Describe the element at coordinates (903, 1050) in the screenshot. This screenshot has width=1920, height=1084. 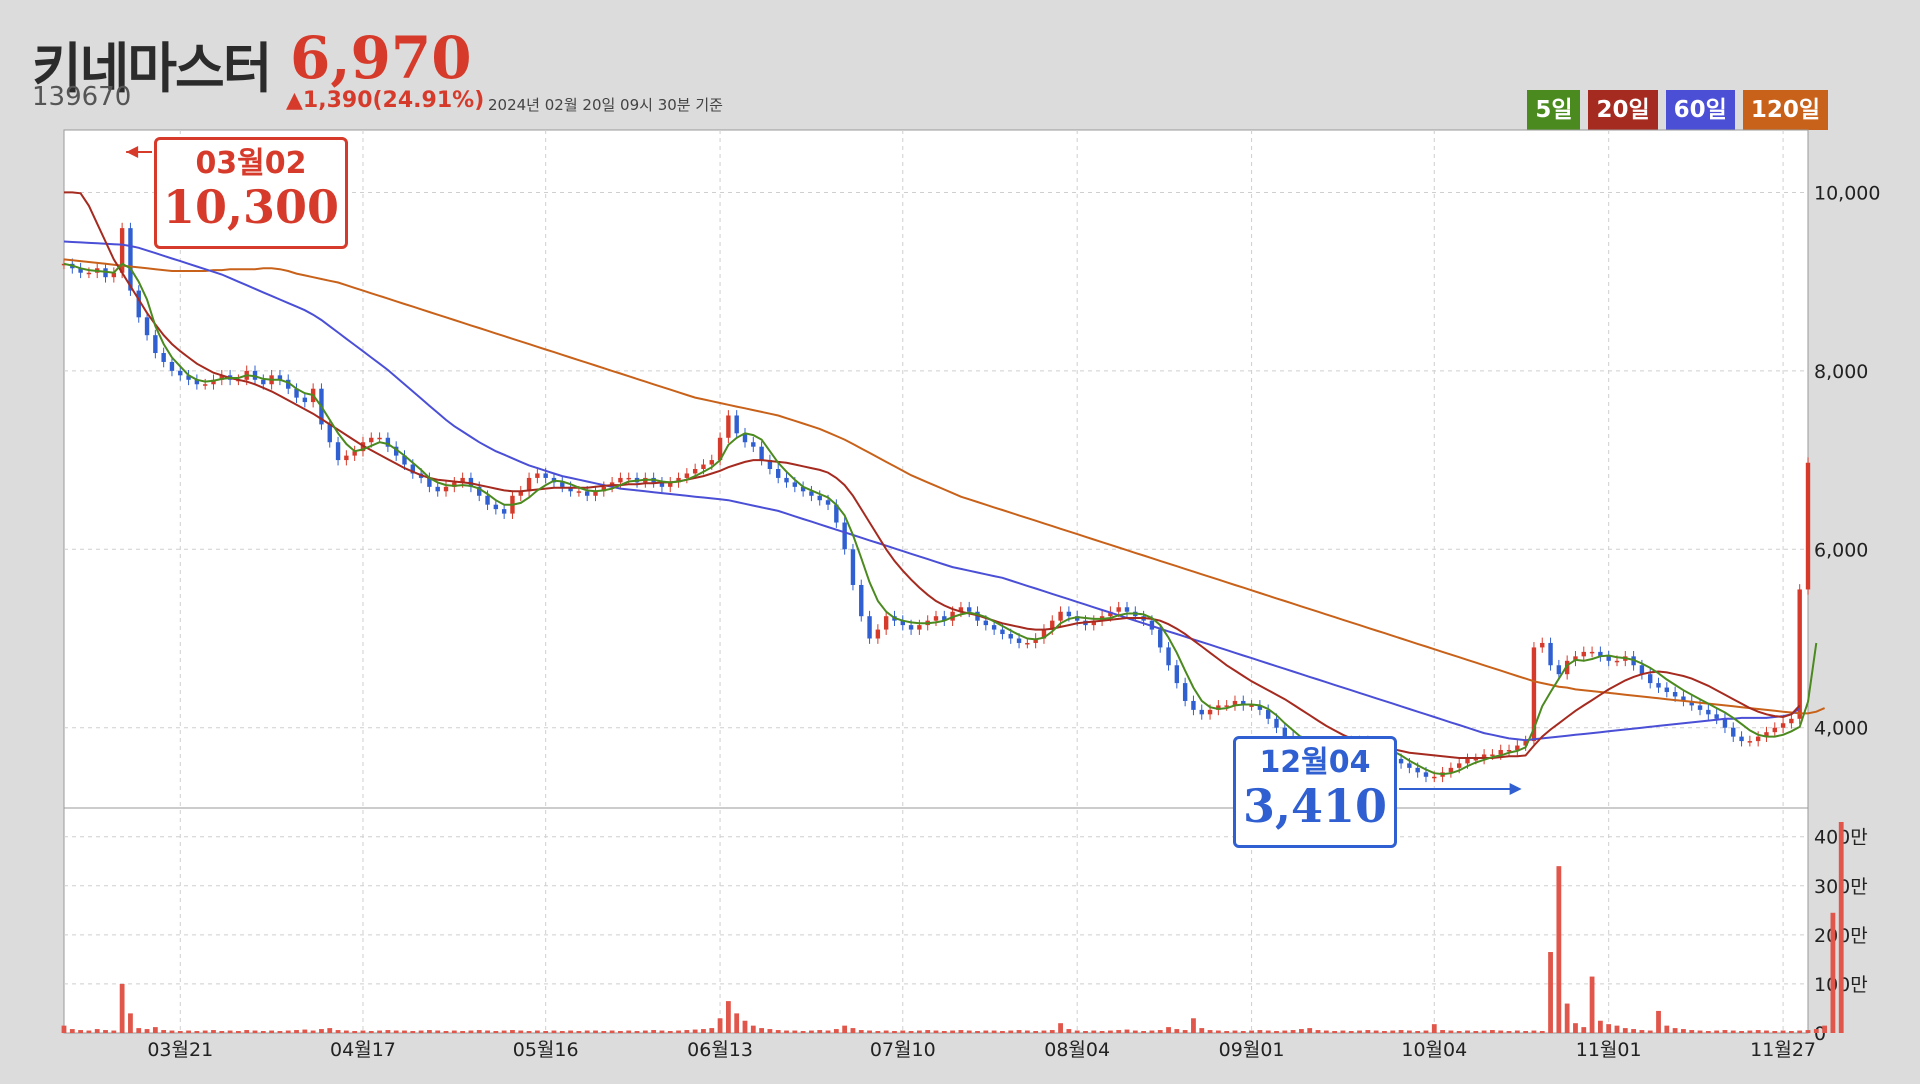
I see `x-tick-label: 07월10` at that location.